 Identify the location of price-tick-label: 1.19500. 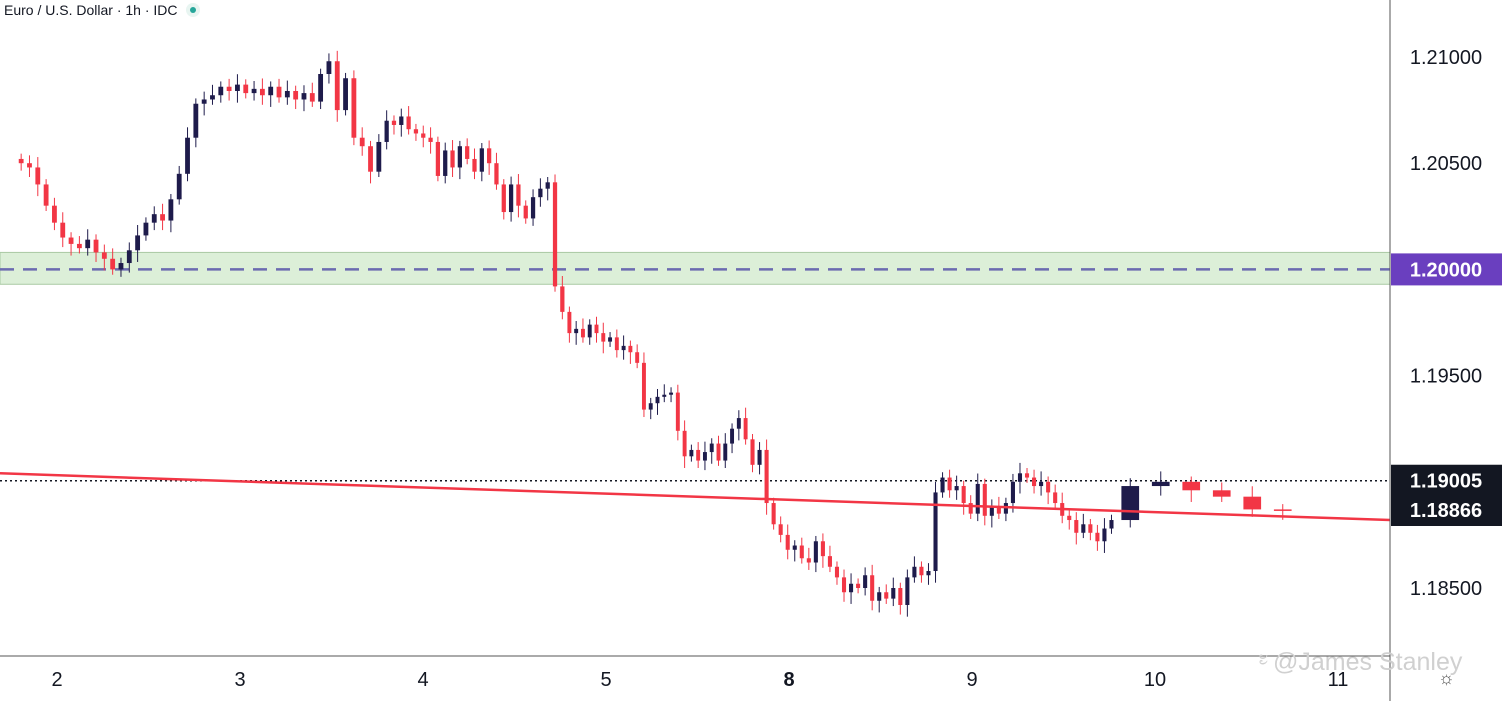
(1446, 377).